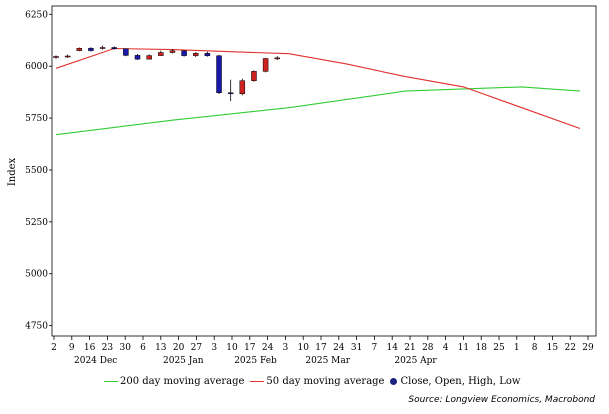 Image resolution: width=609 pixels, height=414 pixels. Describe the element at coordinates (446, 348) in the screenshot. I see `x-tick-label: 4` at that location.